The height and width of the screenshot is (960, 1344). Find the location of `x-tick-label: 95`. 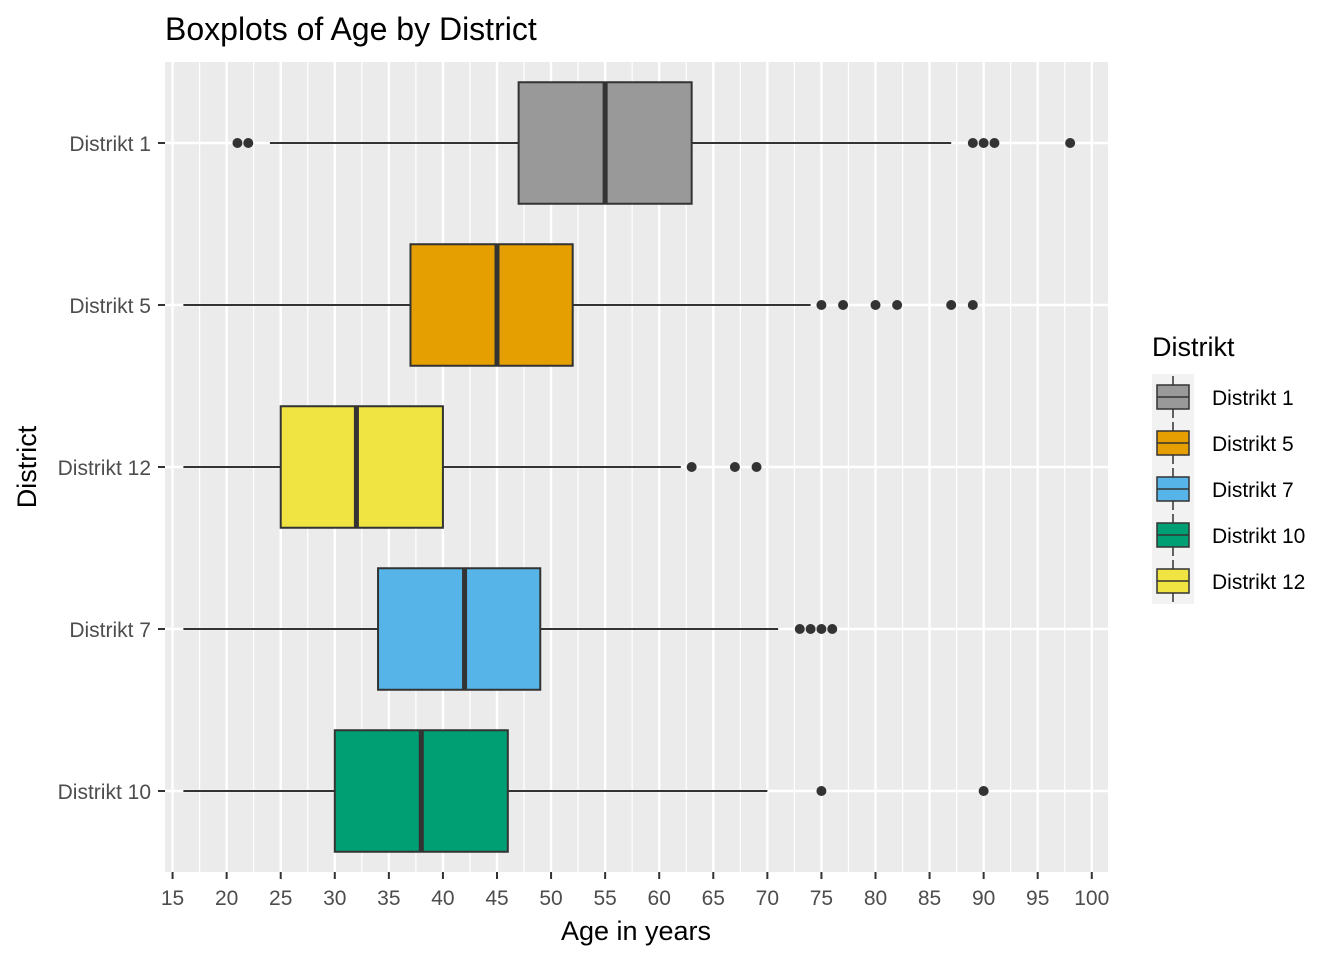

x-tick-label: 95 is located at coordinates (1037, 898).